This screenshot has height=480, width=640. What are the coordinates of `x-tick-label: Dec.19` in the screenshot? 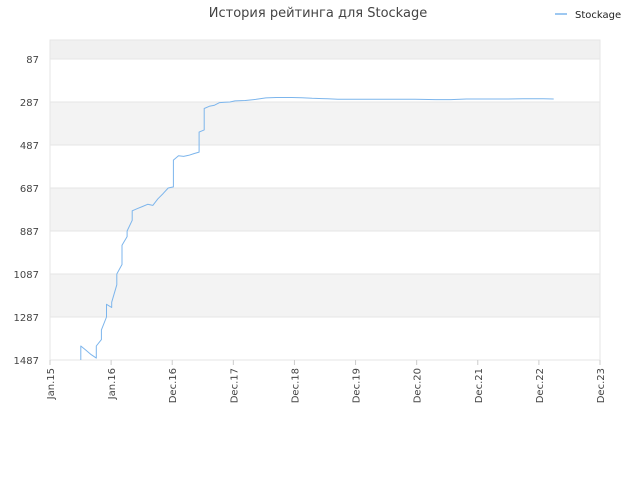 It's located at (357, 385).